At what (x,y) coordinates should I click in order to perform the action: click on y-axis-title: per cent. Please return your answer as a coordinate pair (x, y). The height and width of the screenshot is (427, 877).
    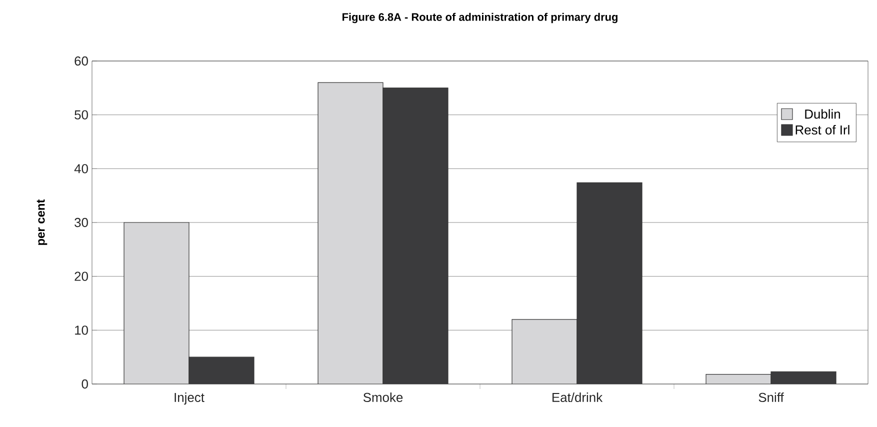
    Looking at the image, I should click on (42, 222).